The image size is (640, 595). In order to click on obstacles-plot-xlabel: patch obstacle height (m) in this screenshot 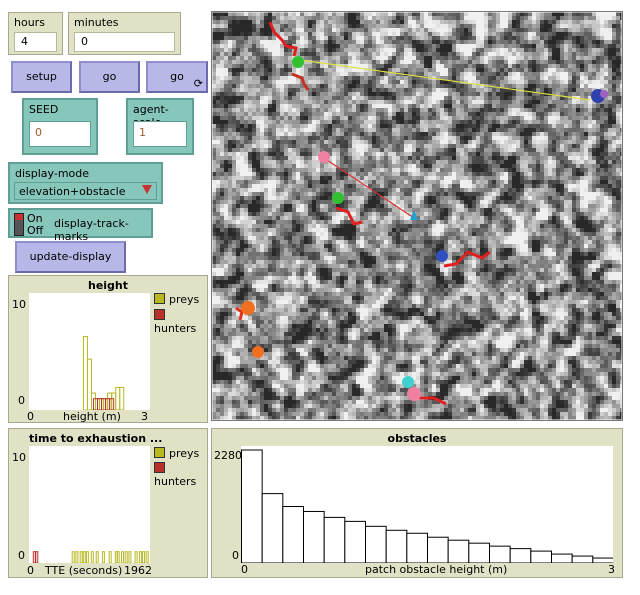, I will do `click(436, 569)`.